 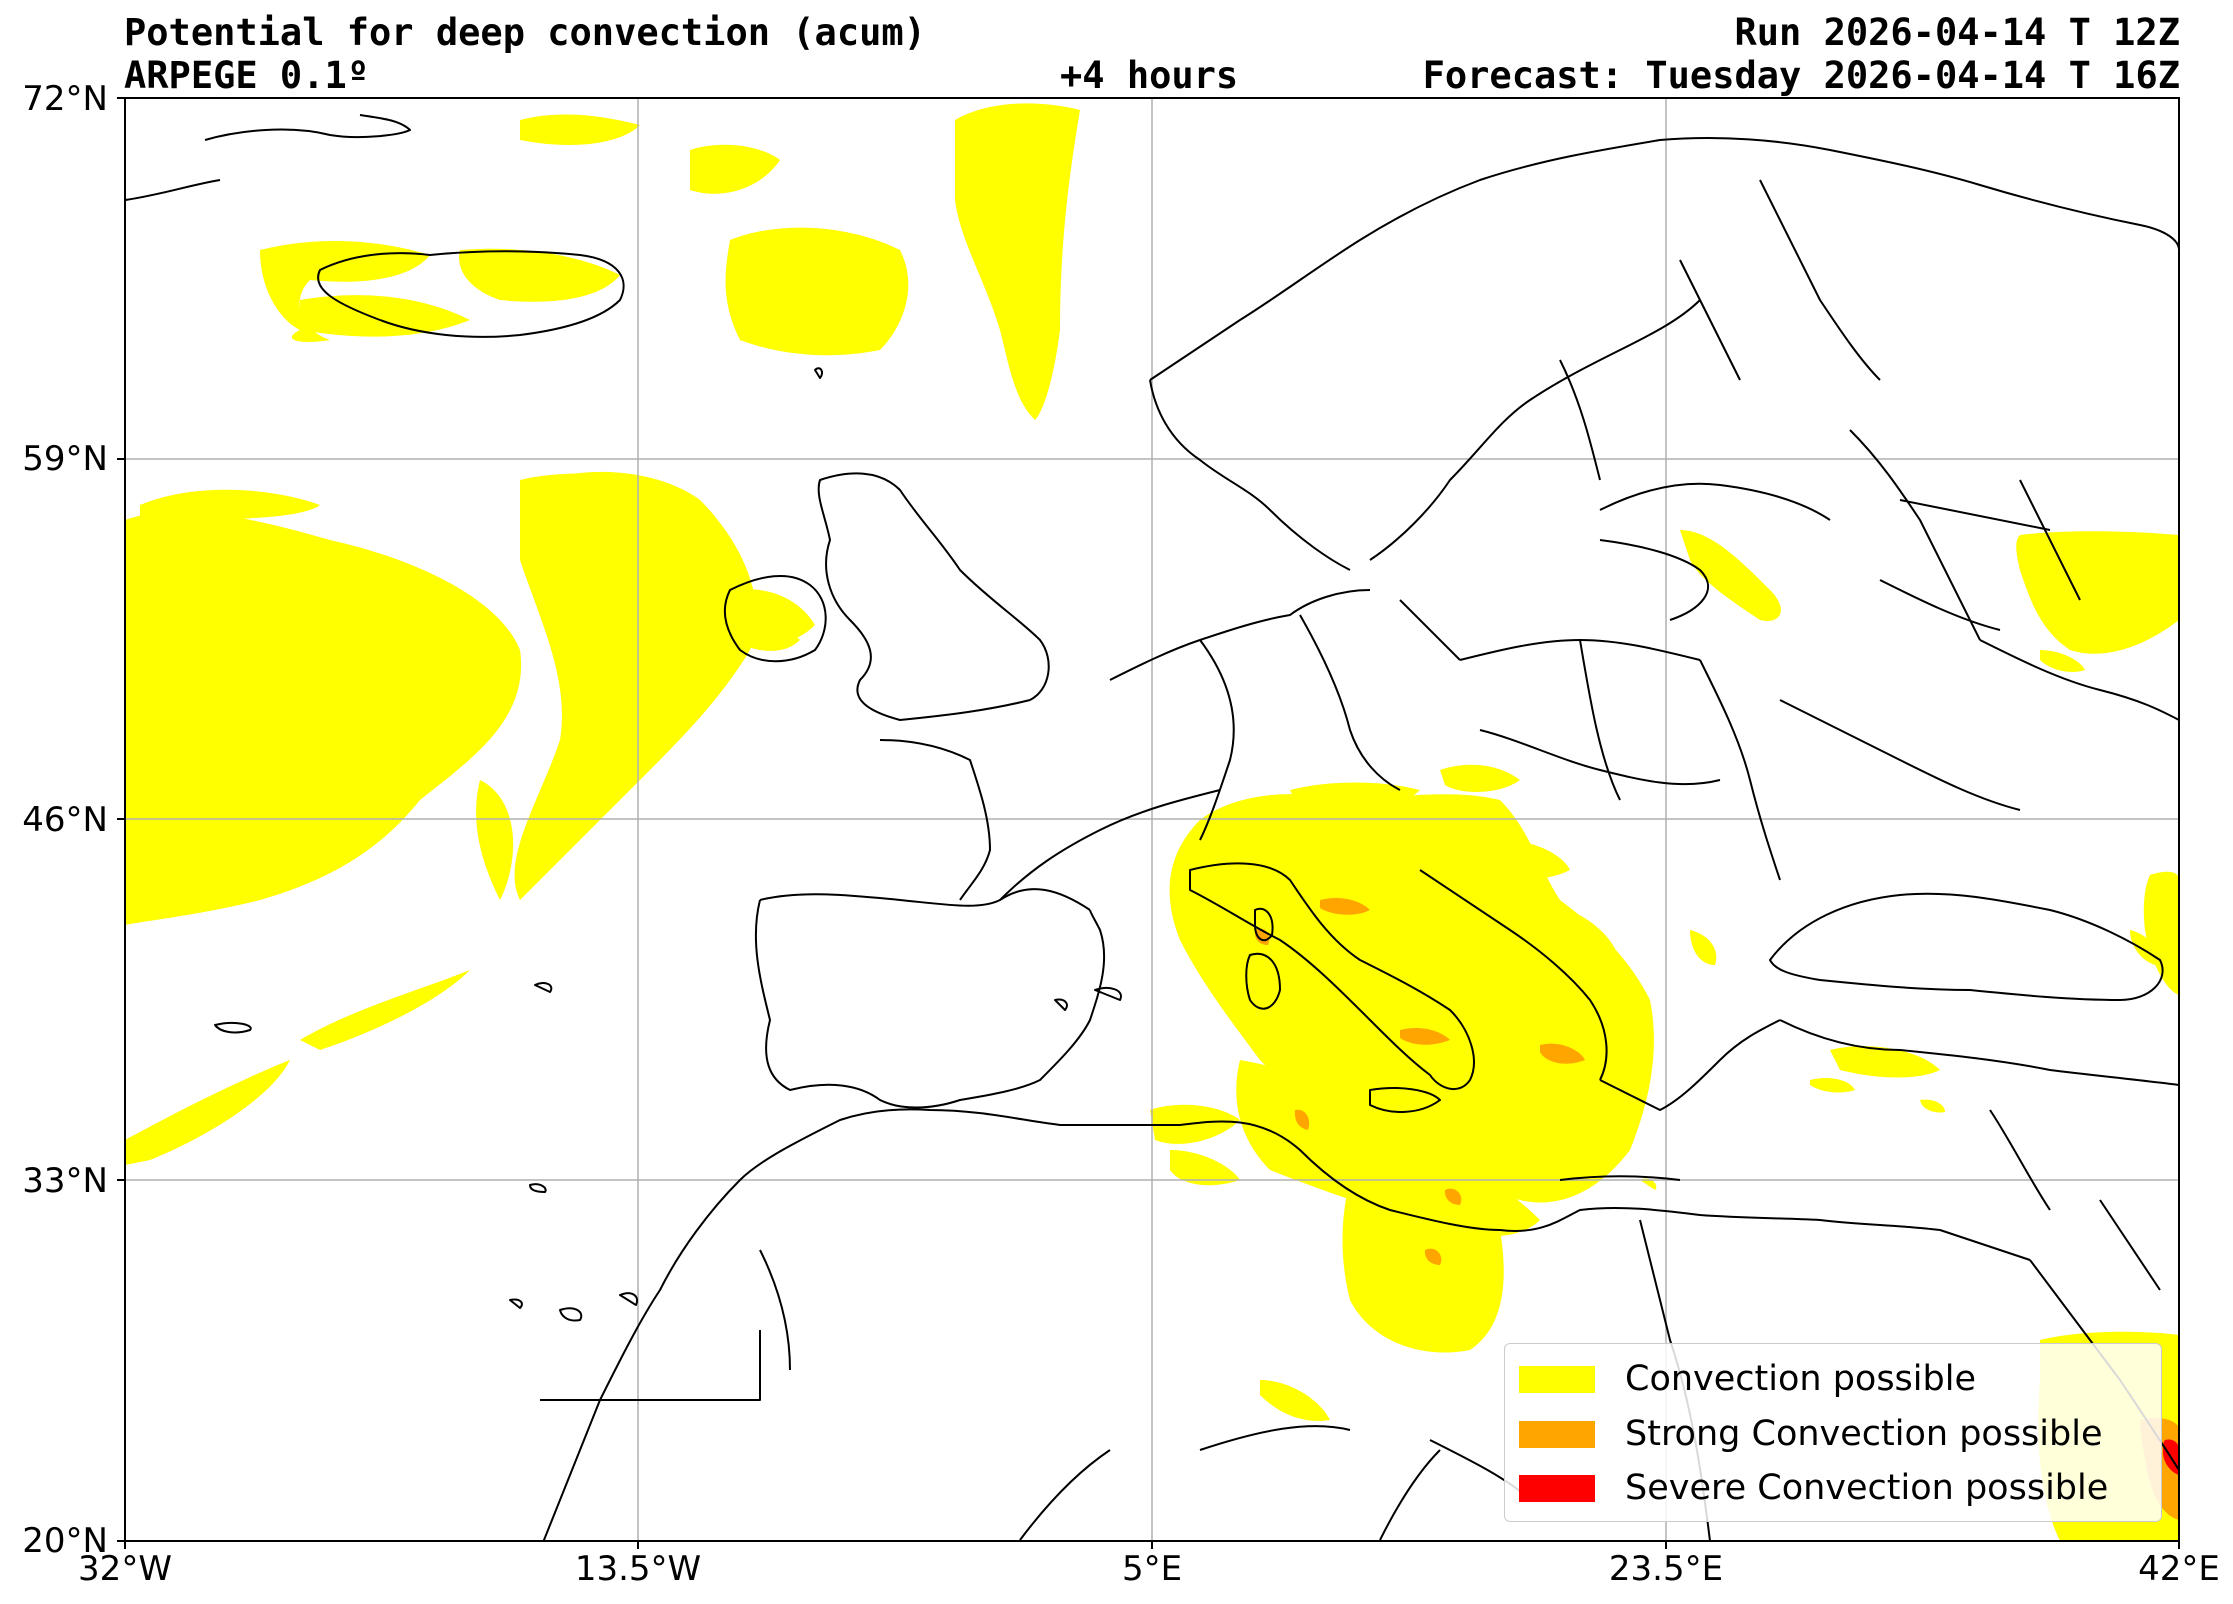 What do you see at coordinates (65, 99) in the screenshot?
I see `lat-label-72: 72°N` at bounding box center [65, 99].